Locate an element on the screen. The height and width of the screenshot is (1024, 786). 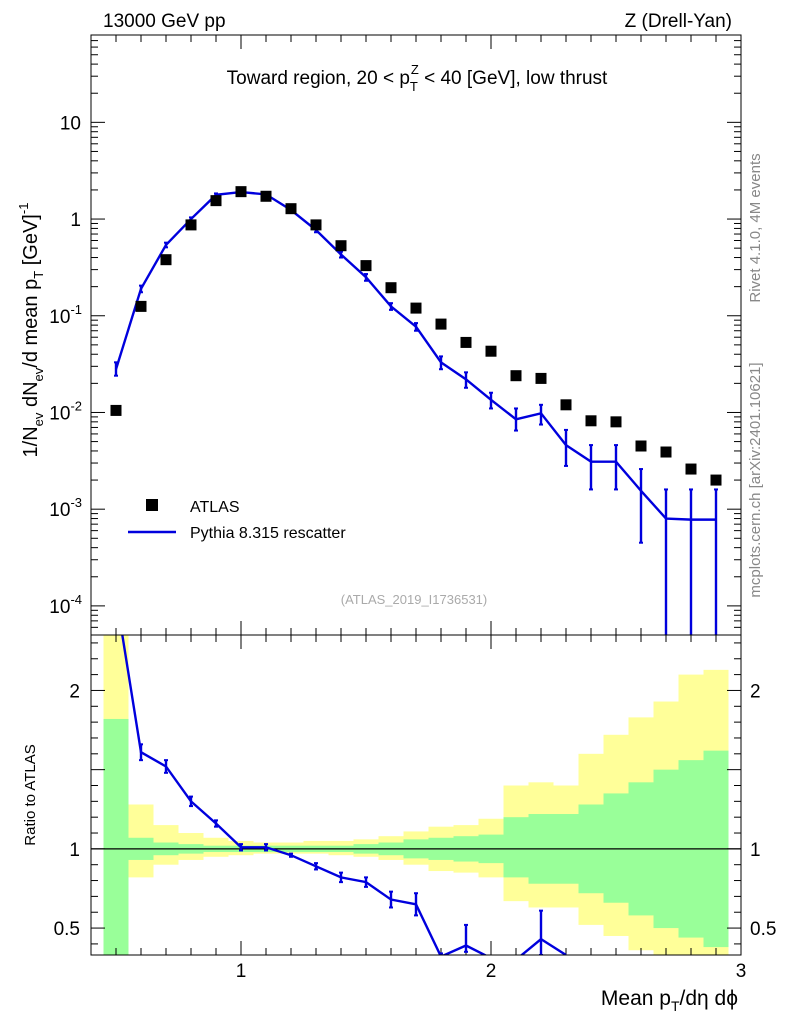
title-prefix: Toward region, 20 < p is located at coordinates (318, 78).